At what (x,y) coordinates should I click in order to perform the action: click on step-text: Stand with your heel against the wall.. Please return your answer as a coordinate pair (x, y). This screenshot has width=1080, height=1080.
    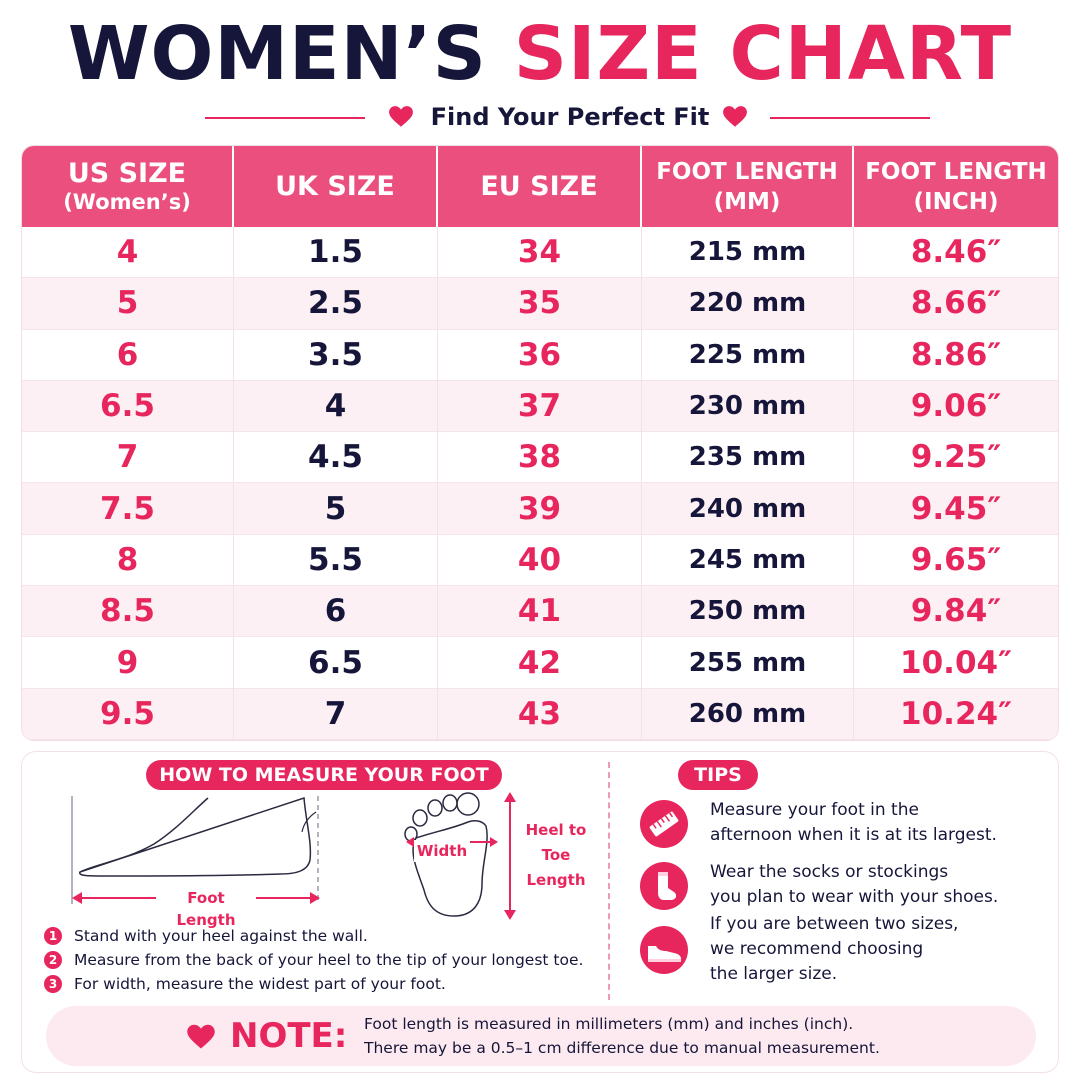
    Looking at the image, I should click on (221, 936).